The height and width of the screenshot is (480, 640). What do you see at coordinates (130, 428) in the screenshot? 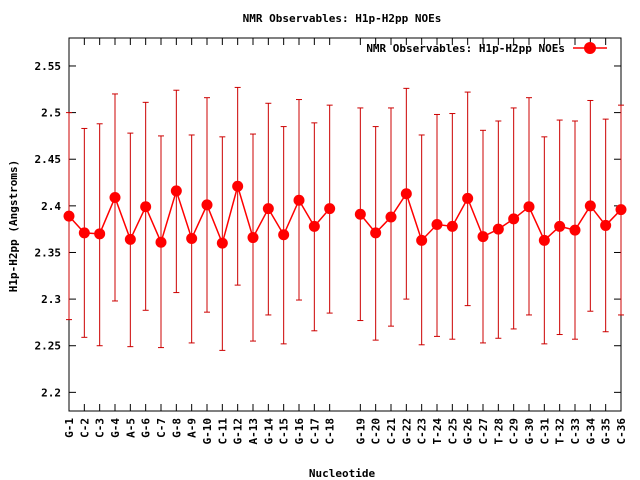
I see `x-tick-label: A-5` at bounding box center [130, 428].